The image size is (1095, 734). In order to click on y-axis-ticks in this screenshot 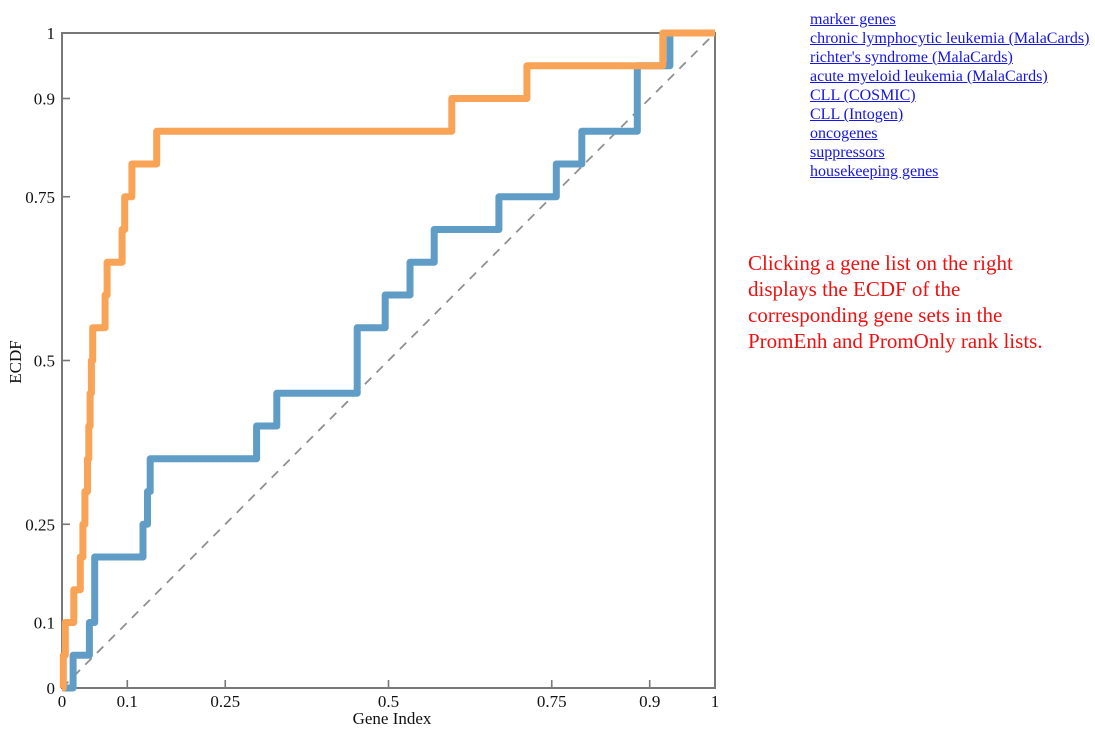, I will do `click(66, 360)`.